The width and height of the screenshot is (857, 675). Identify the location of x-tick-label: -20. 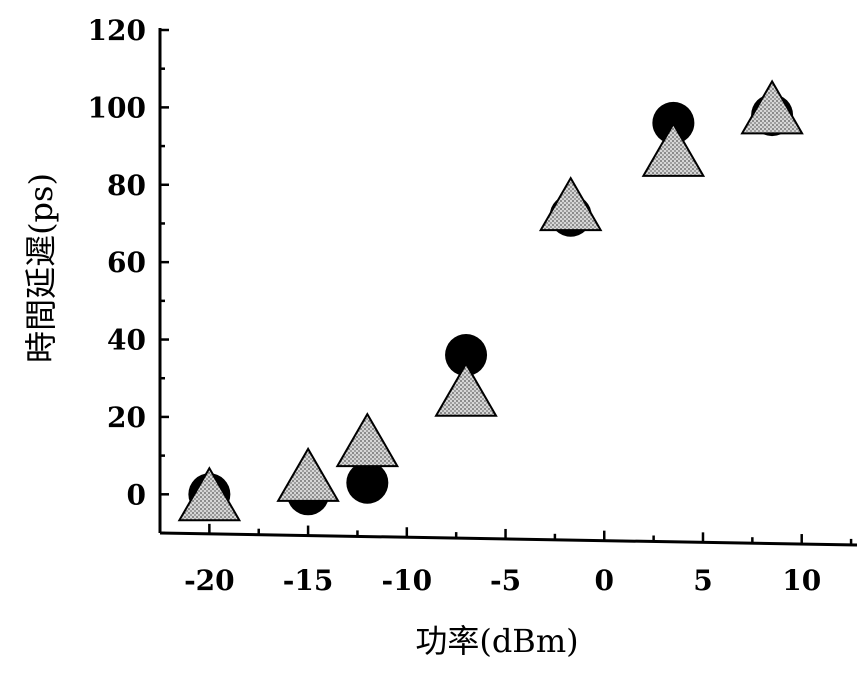
(209, 580).